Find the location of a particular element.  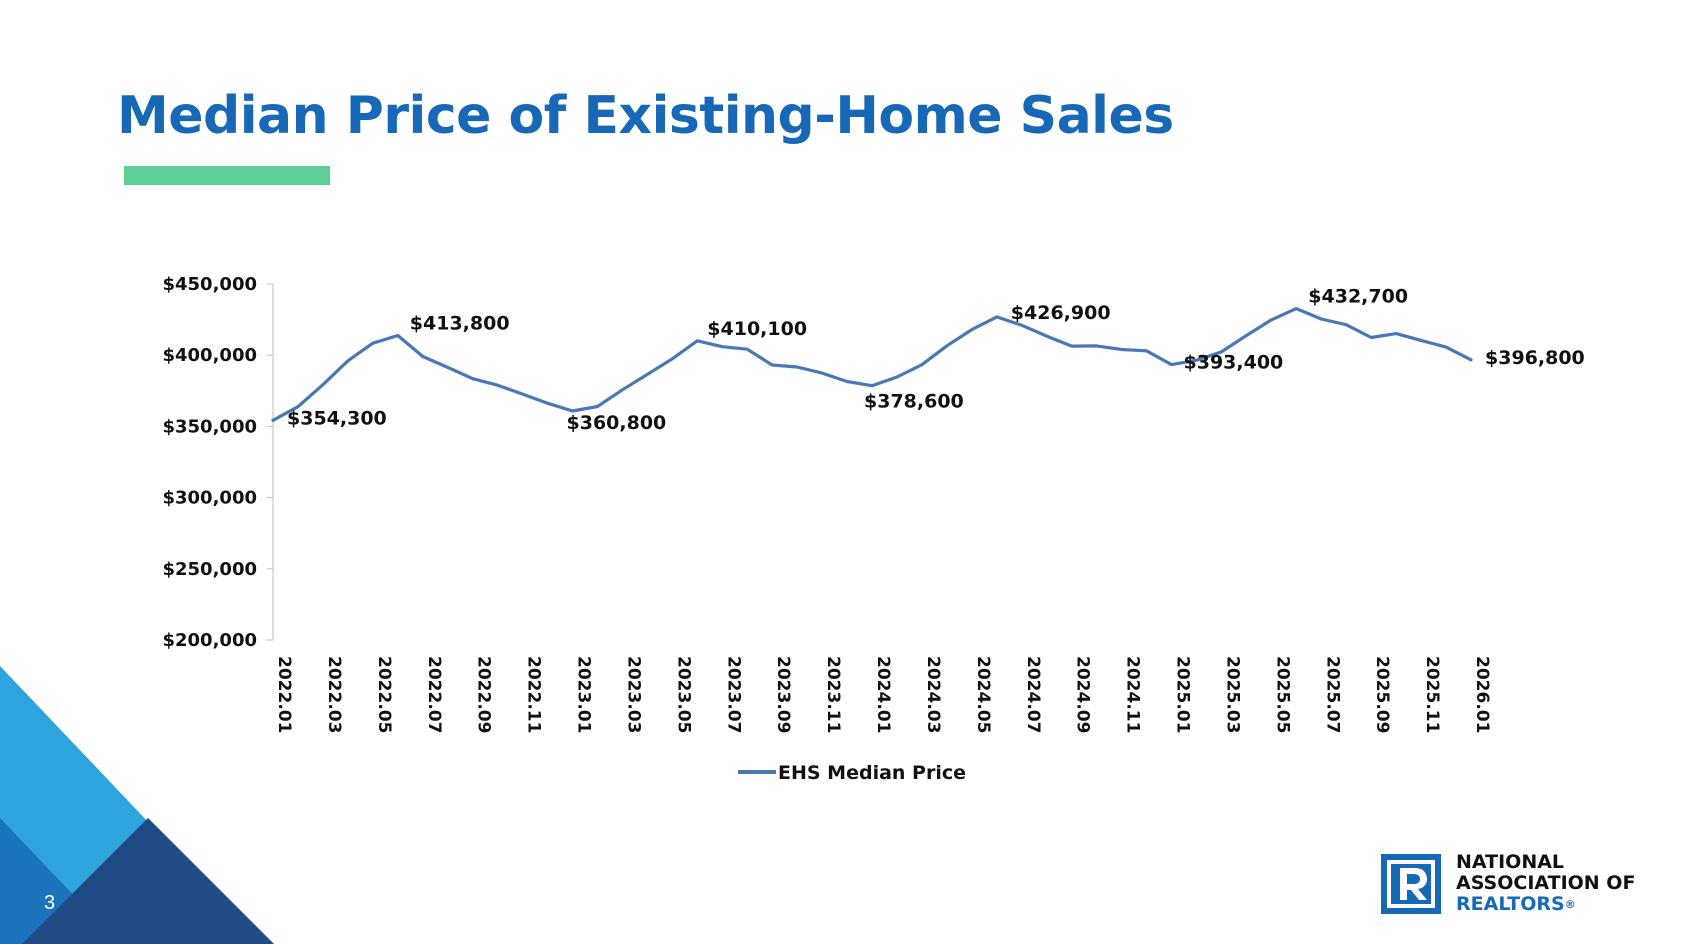

x-tick-label: 2023.09 is located at coordinates (783, 694).